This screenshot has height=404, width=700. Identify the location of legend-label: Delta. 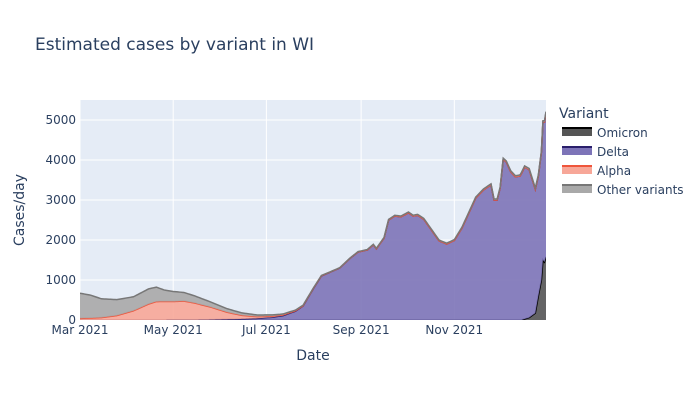
(613, 152).